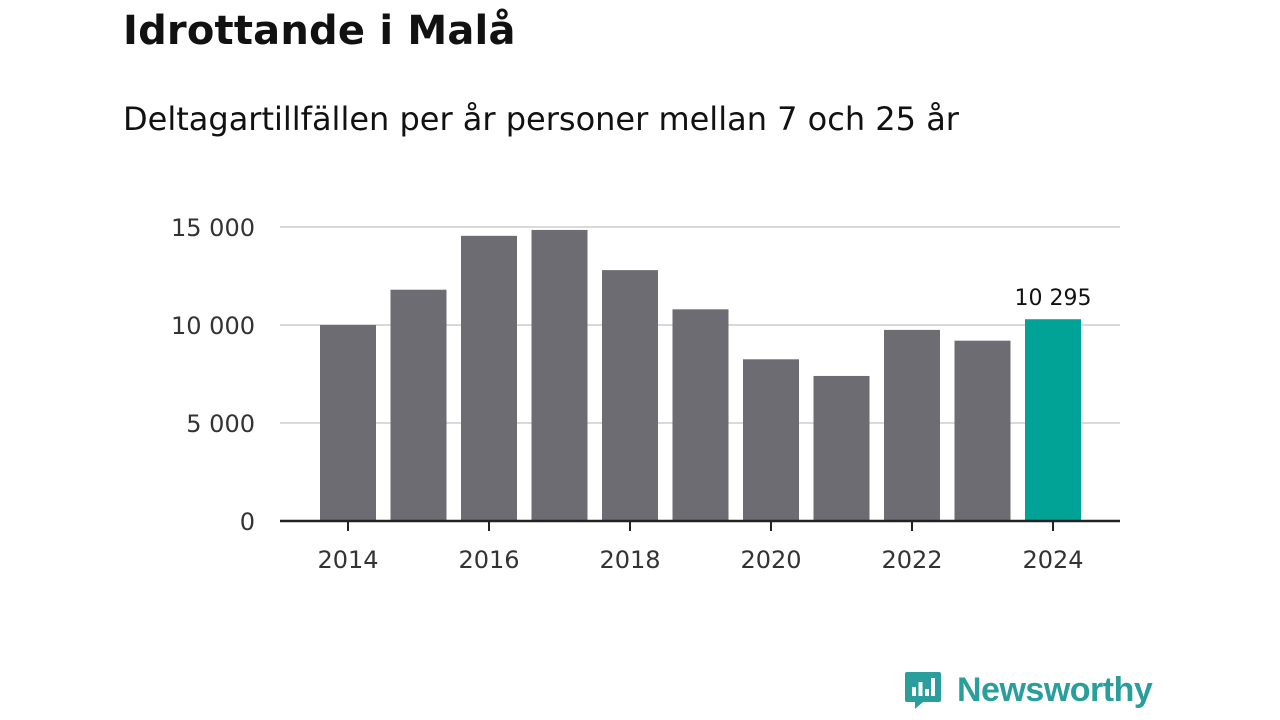 The width and height of the screenshot is (1280, 720). I want to click on x-axis-ticks: 2014 2016 2018 2020 2022 2024, so click(700, 547).